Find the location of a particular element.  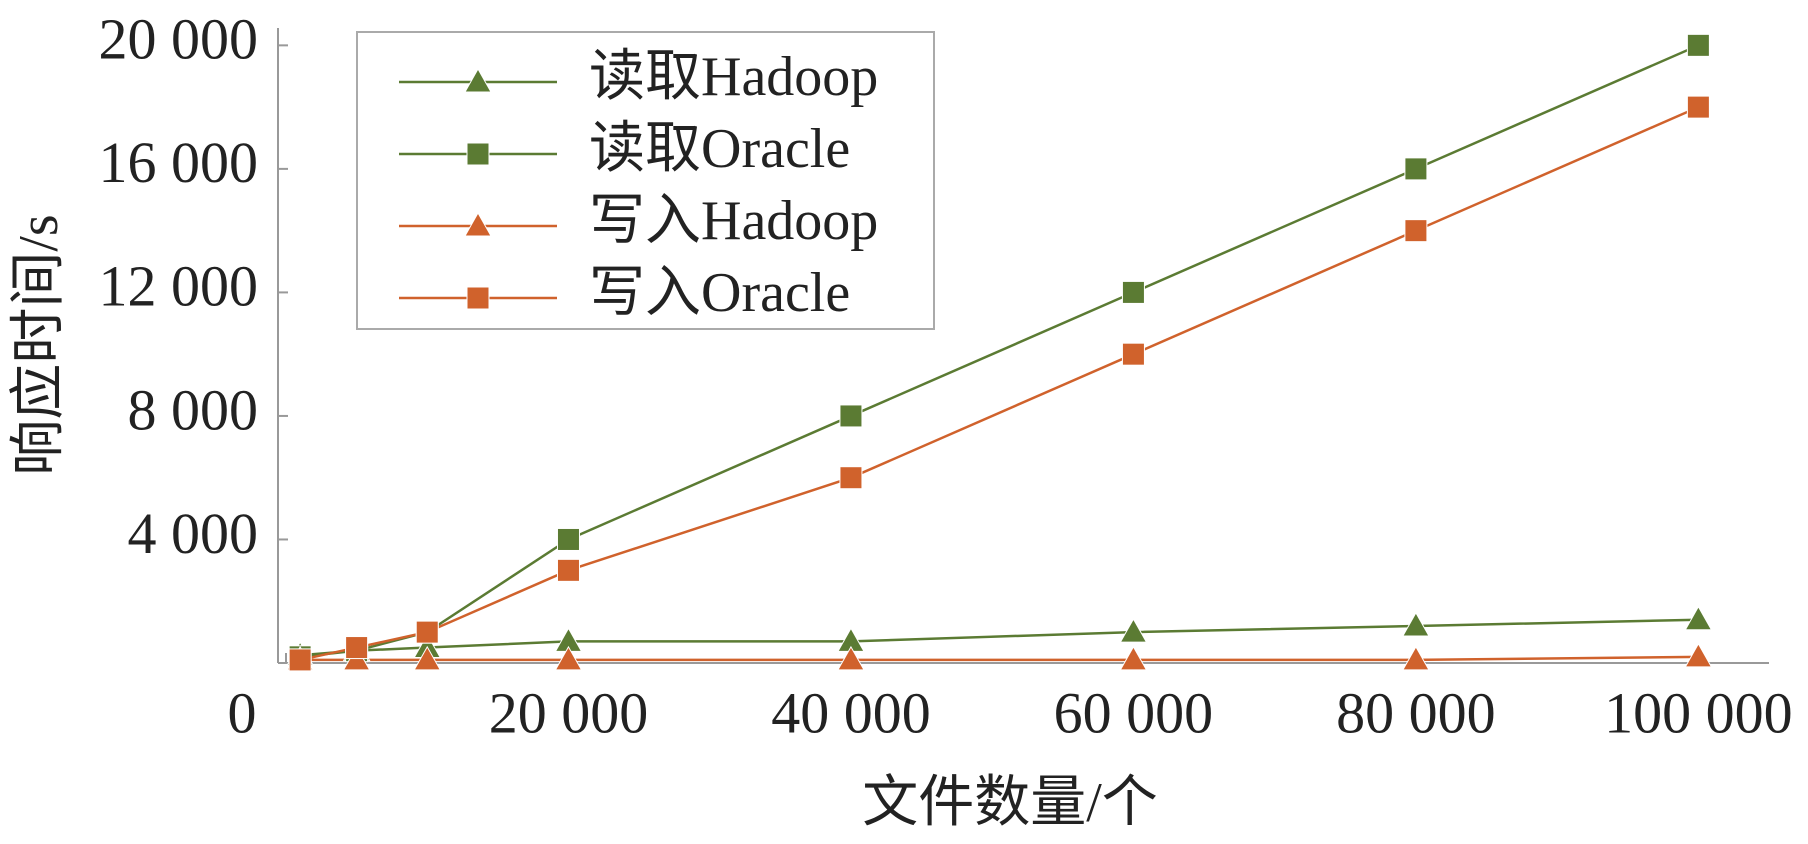

legend-label: 写入Hadoop is located at coordinates (733, 221).